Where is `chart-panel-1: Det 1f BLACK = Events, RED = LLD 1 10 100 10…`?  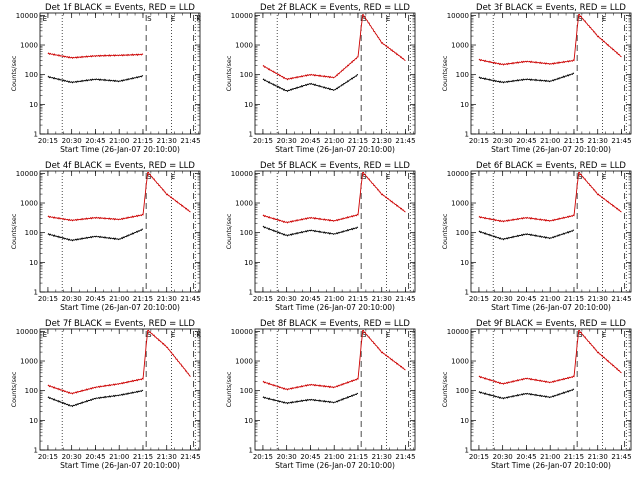 chart-panel-1: Det 1f BLACK = Events, RED = LLD 1 10 100 10… is located at coordinates (105, 78).